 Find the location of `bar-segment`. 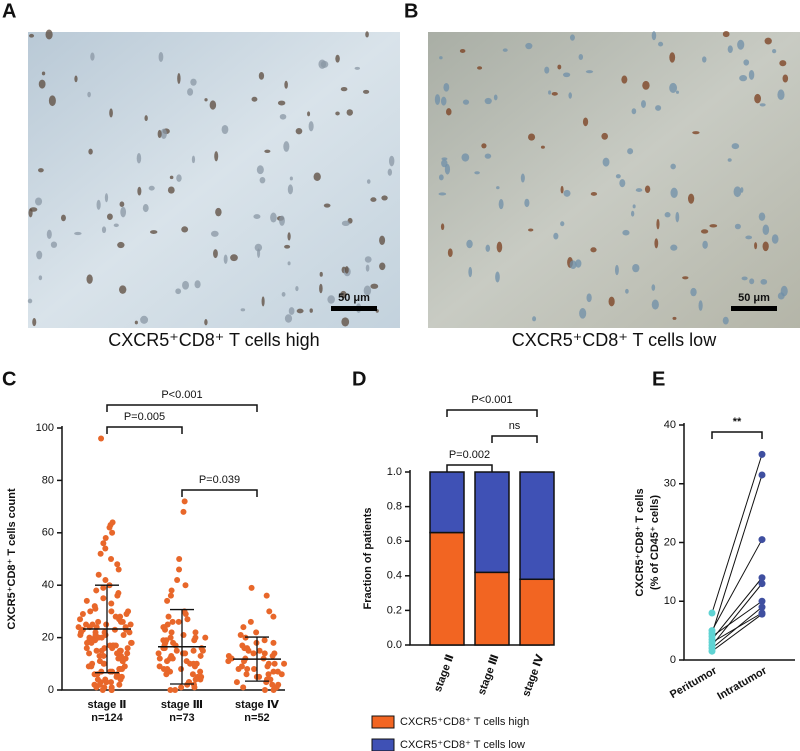

bar-segment is located at coordinates (537, 526).